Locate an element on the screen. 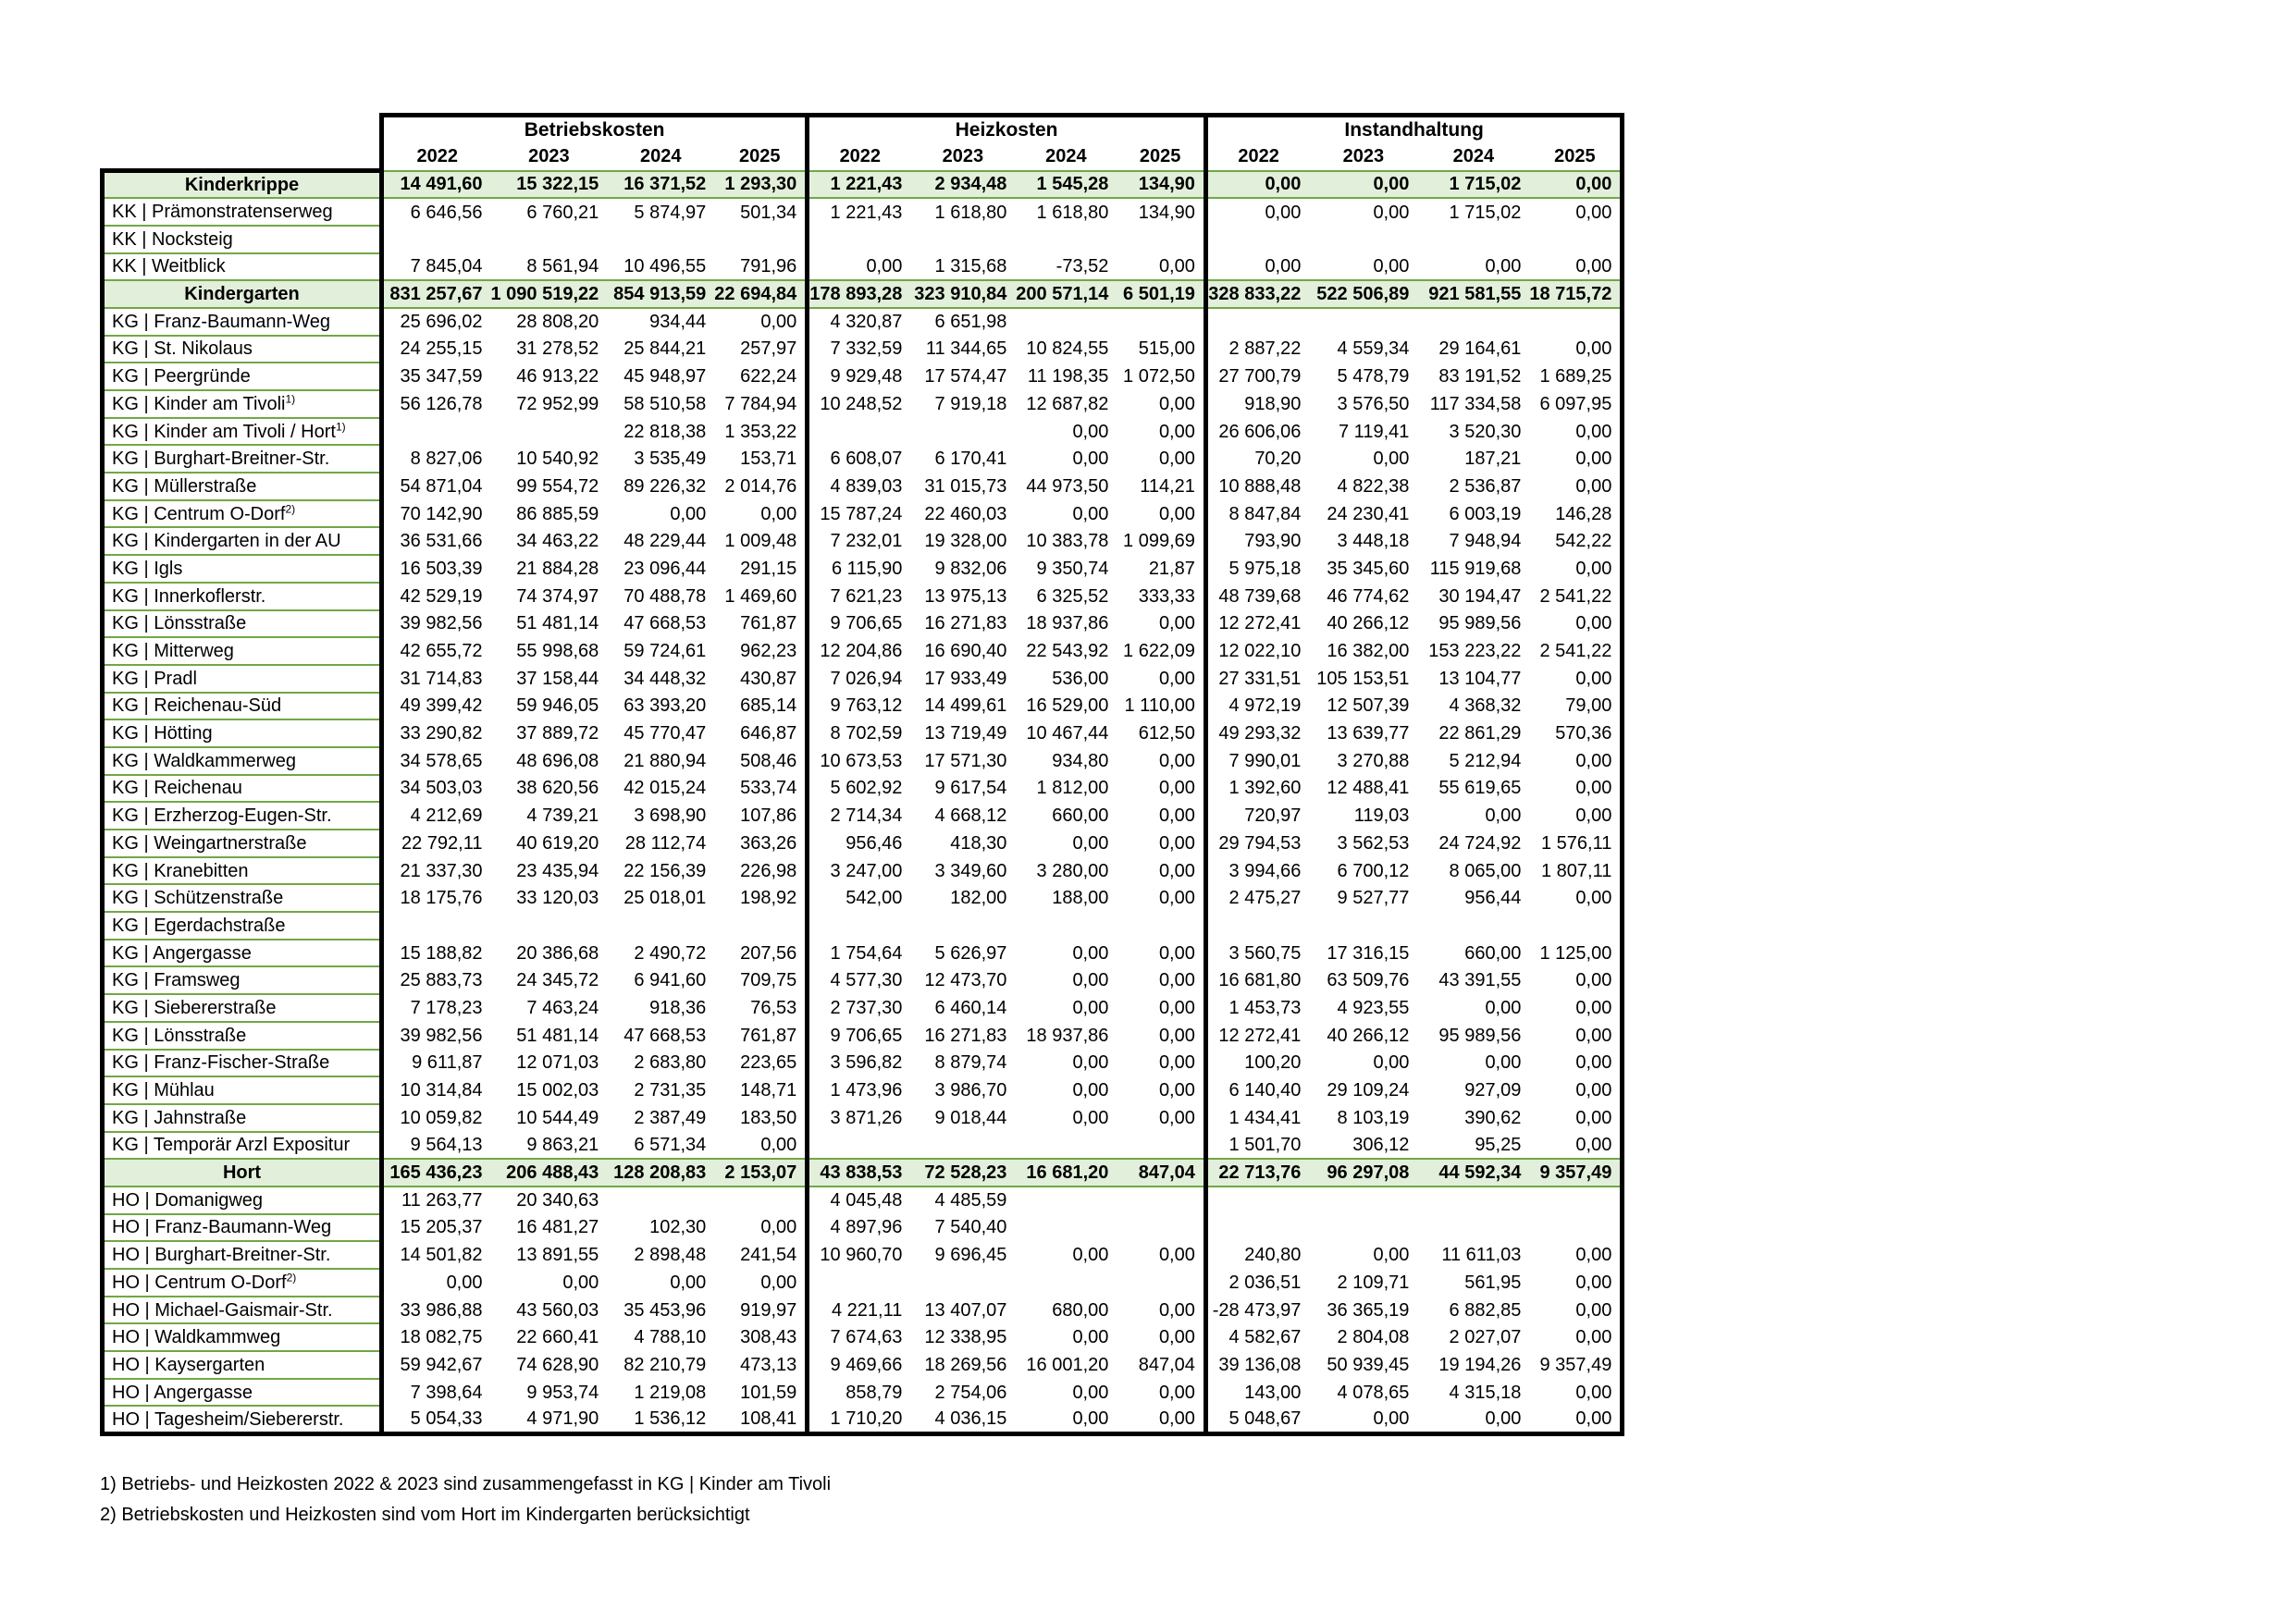 The height and width of the screenshot is (1623, 2296). cell-bk-2023: 206 488,43 is located at coordinates (549, 1172).